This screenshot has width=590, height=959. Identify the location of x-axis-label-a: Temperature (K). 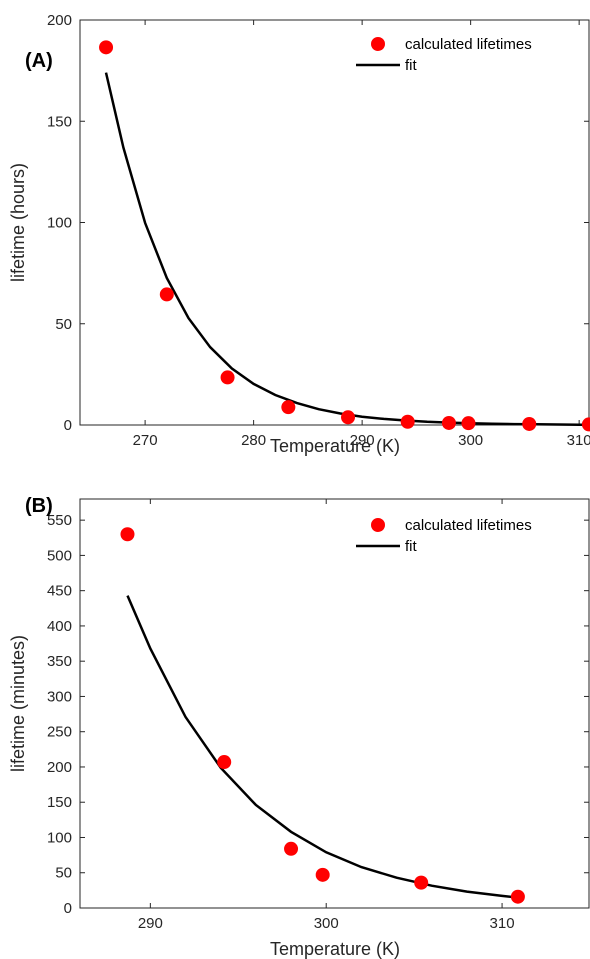
(335, 446).